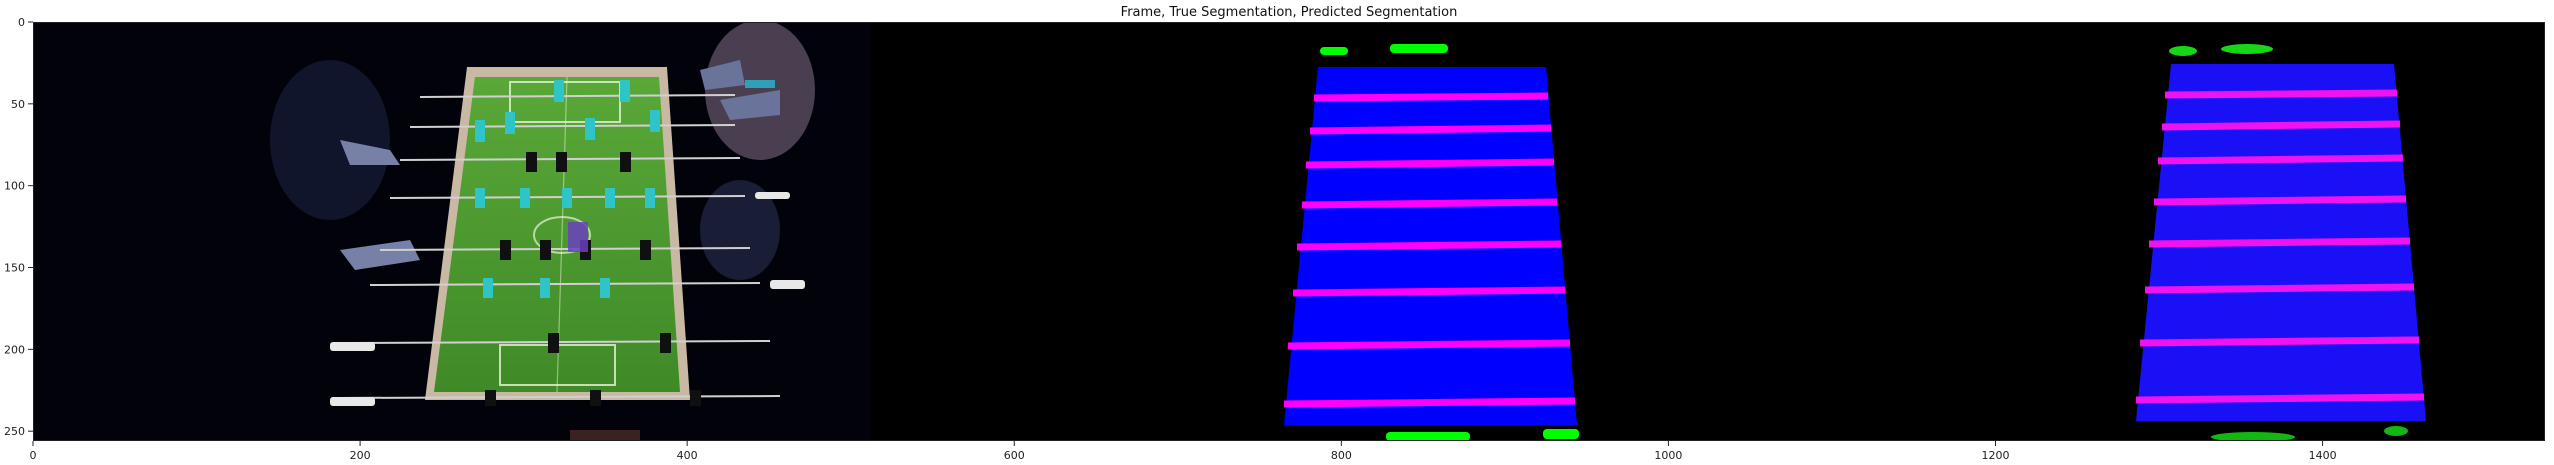  What do you see at coordinates (2323, 455) in the screenshot?
I see `x-tick-label: 1400` at bounding box center [2323, 455].